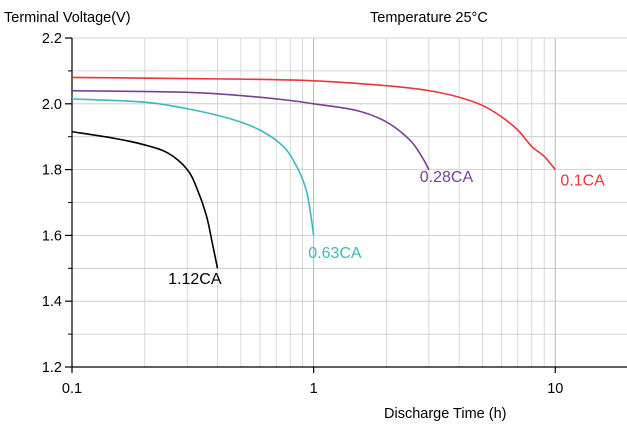 The image size is (627, 428). I want to click on x-tick-label: 10, so click(555, 389).